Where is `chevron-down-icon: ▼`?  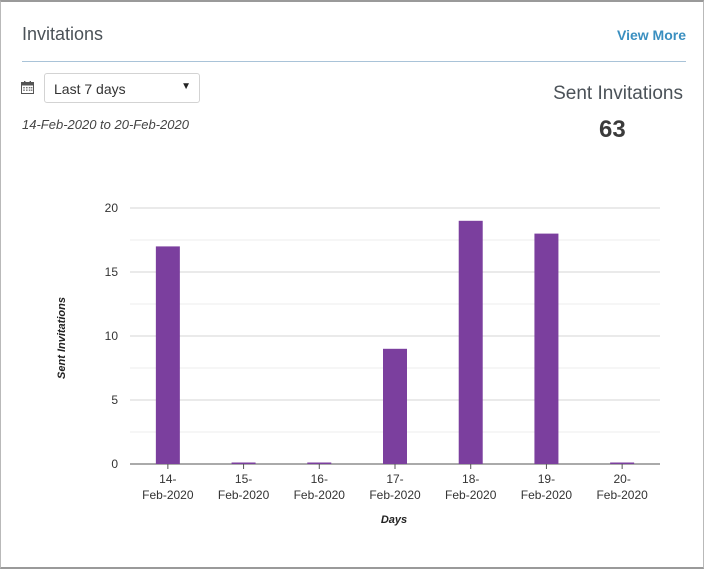
chevron-down-icon: ▼ is located at coordinates (186, 86).